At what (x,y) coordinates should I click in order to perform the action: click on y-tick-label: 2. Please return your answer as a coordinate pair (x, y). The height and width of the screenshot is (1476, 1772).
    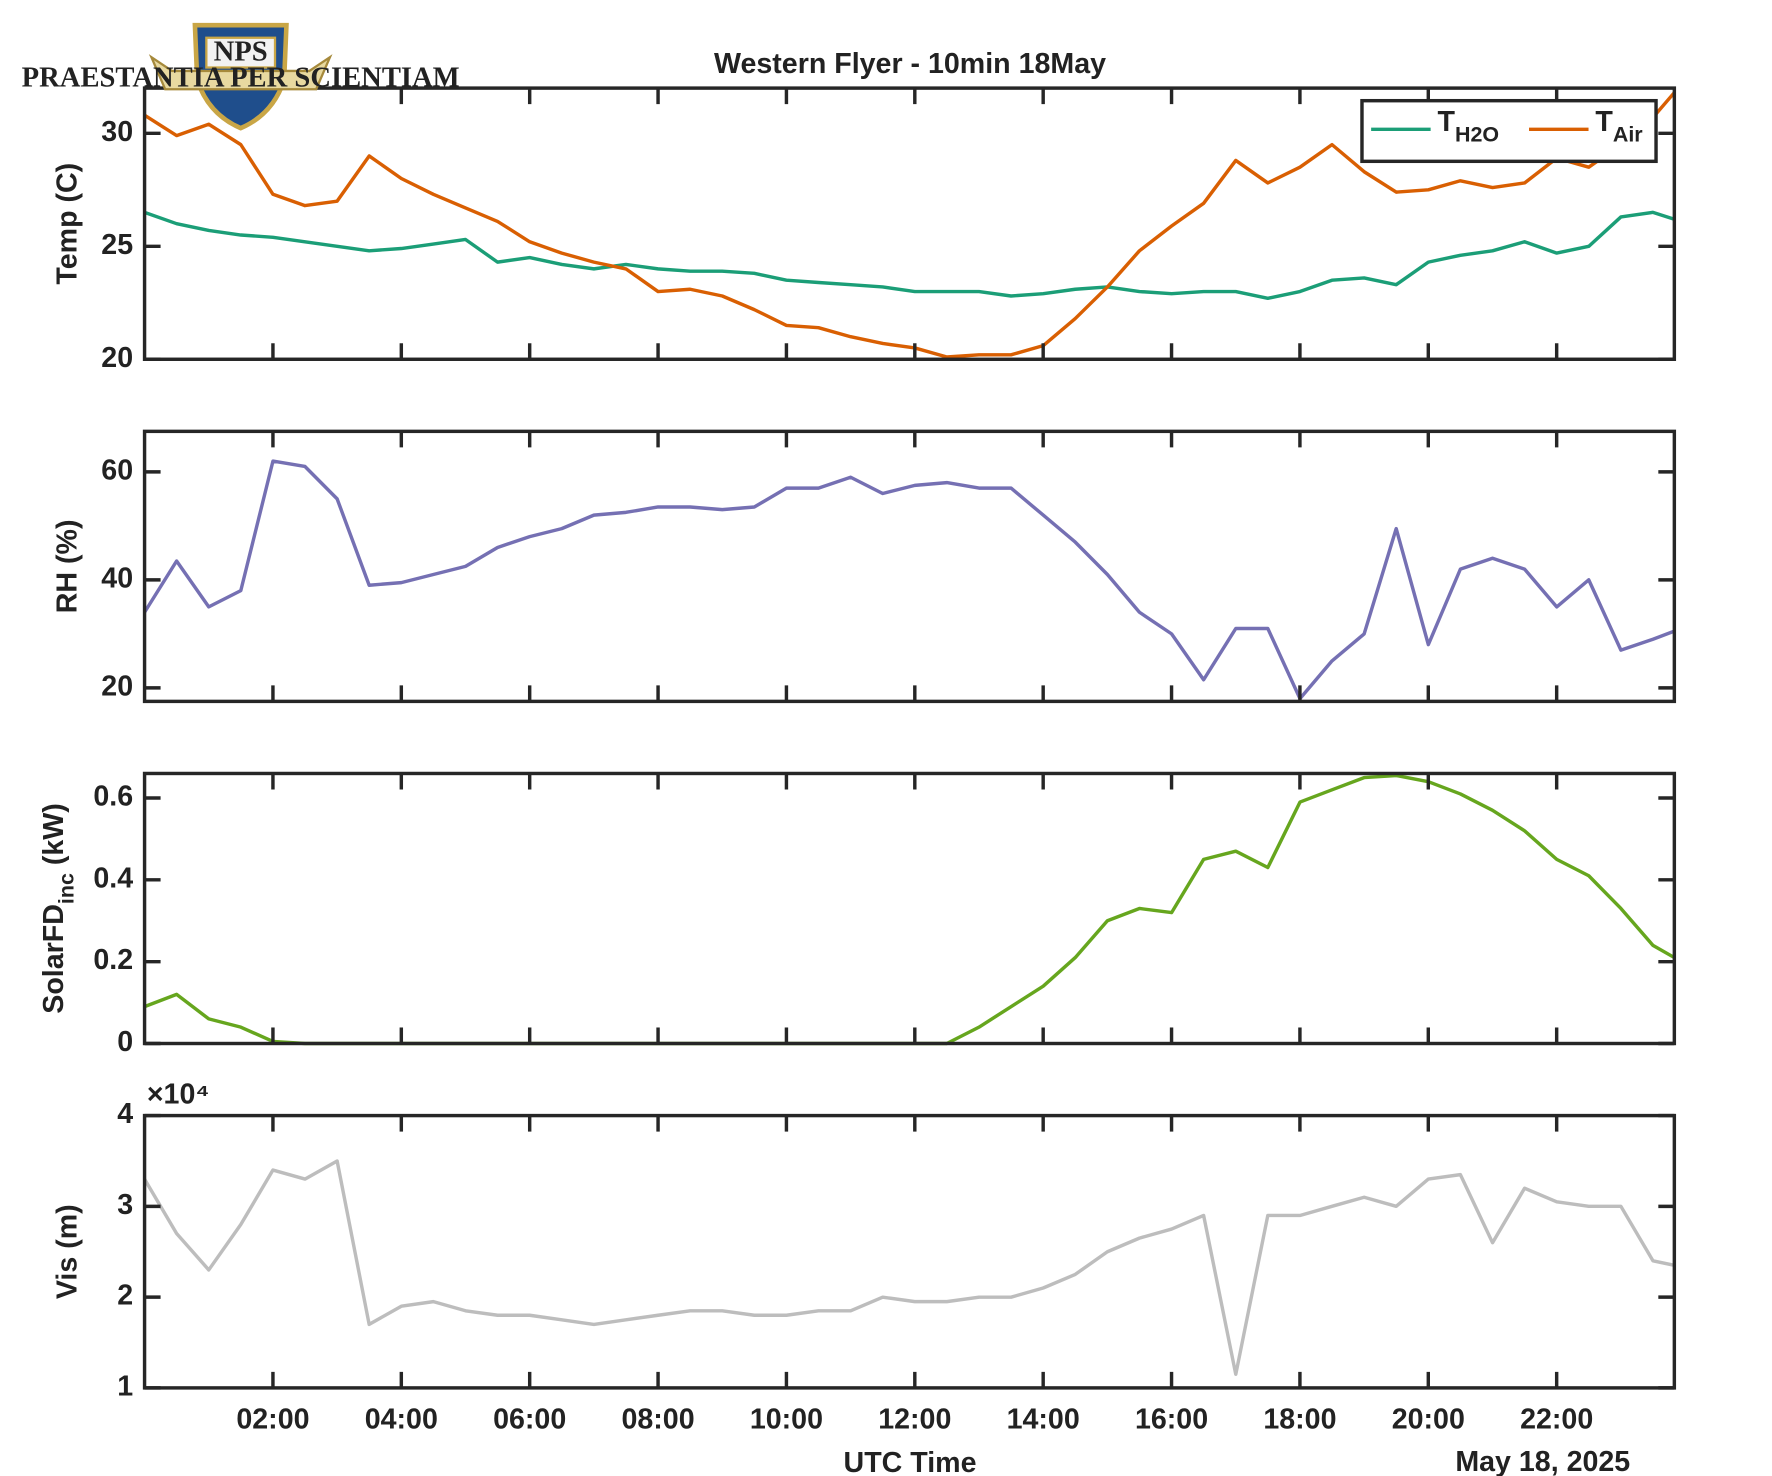
    Looking at the image, I should click on (125, 1296).